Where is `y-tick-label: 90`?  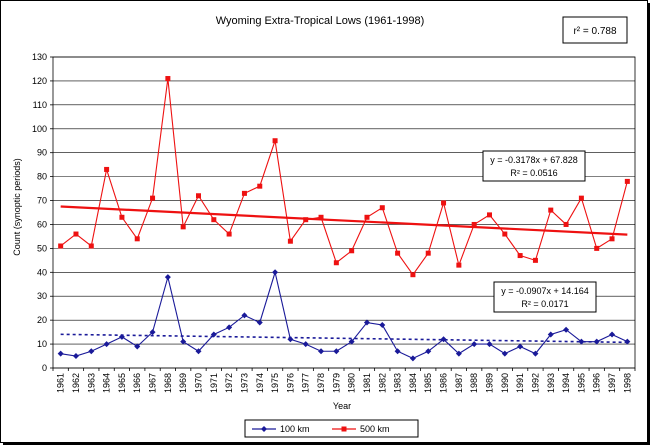 y-tick-label: 90 is located at coordinates (42, 153).